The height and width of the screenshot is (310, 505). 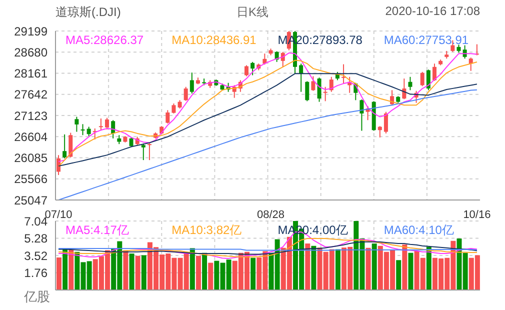 I want to click on y-axis-title: 亿股, so click(x=36, y=297).